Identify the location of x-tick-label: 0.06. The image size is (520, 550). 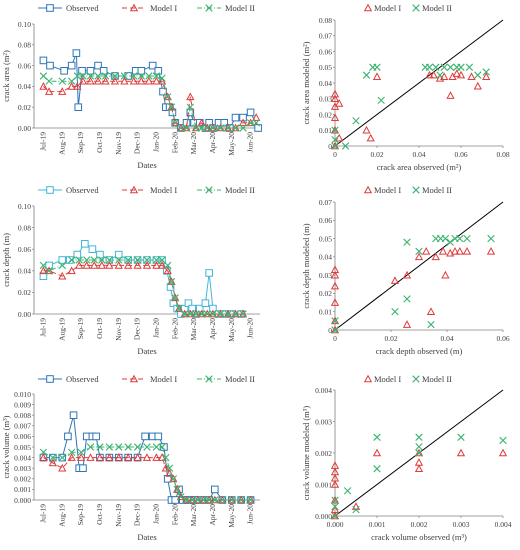
(460, 154).